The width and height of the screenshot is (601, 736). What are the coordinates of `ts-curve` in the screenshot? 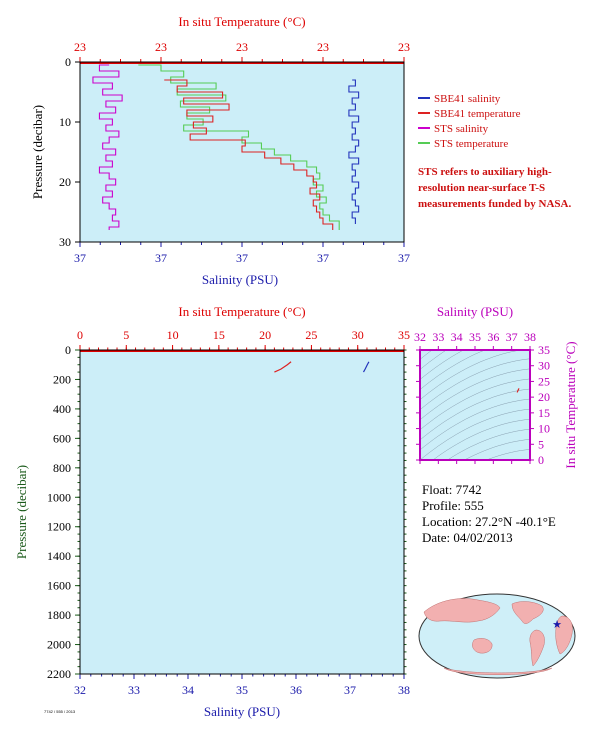 It's located at (518, 390).